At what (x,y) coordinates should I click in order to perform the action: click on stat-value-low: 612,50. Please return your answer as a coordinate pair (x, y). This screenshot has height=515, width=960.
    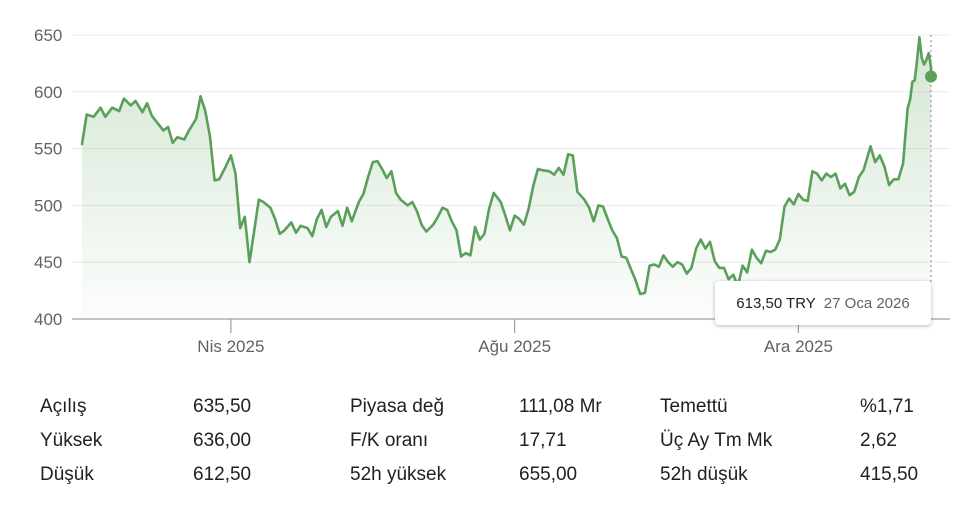
    Looking at the image, I should click on (222, 474).